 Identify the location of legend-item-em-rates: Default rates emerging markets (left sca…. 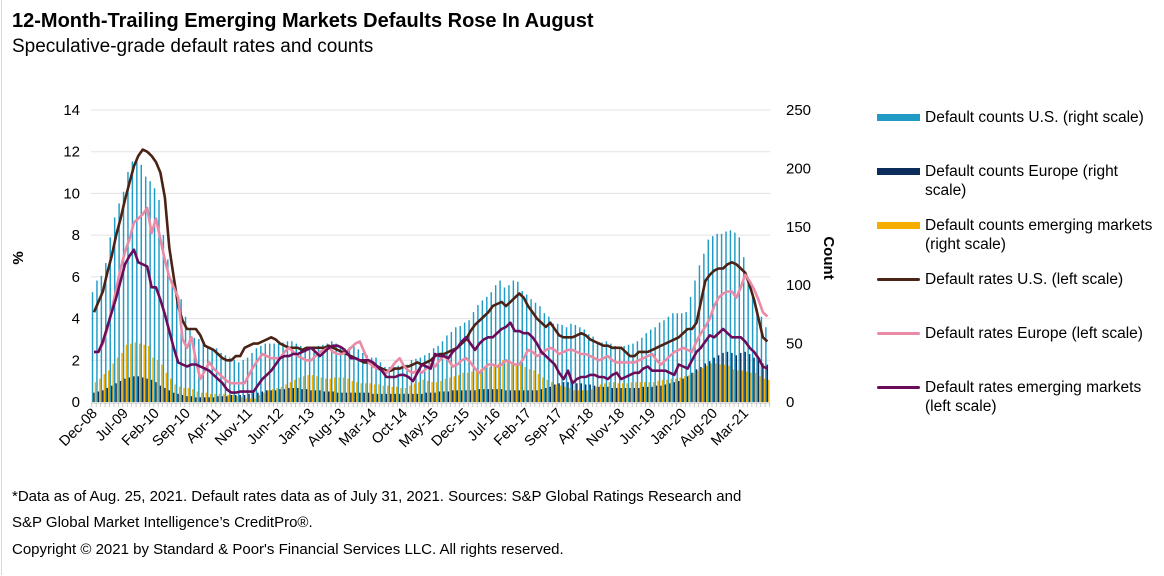
(1019, 397).